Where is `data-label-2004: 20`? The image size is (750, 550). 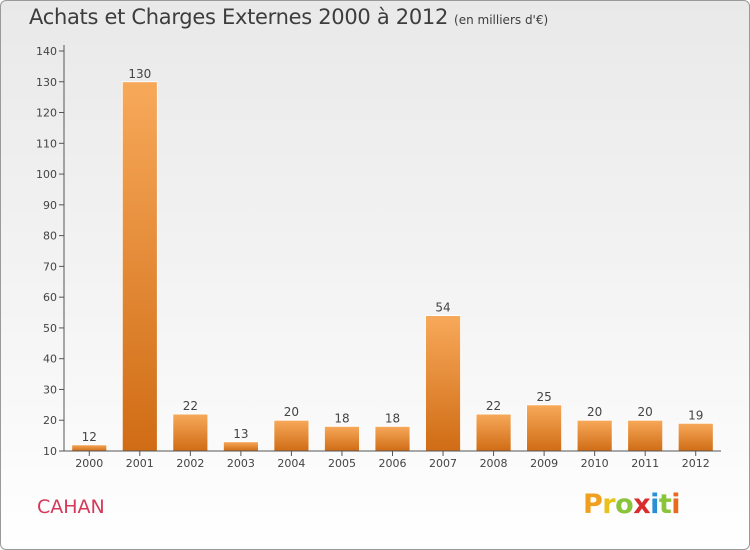
data-label-2004: 20 is located at coordinates (291, 412).